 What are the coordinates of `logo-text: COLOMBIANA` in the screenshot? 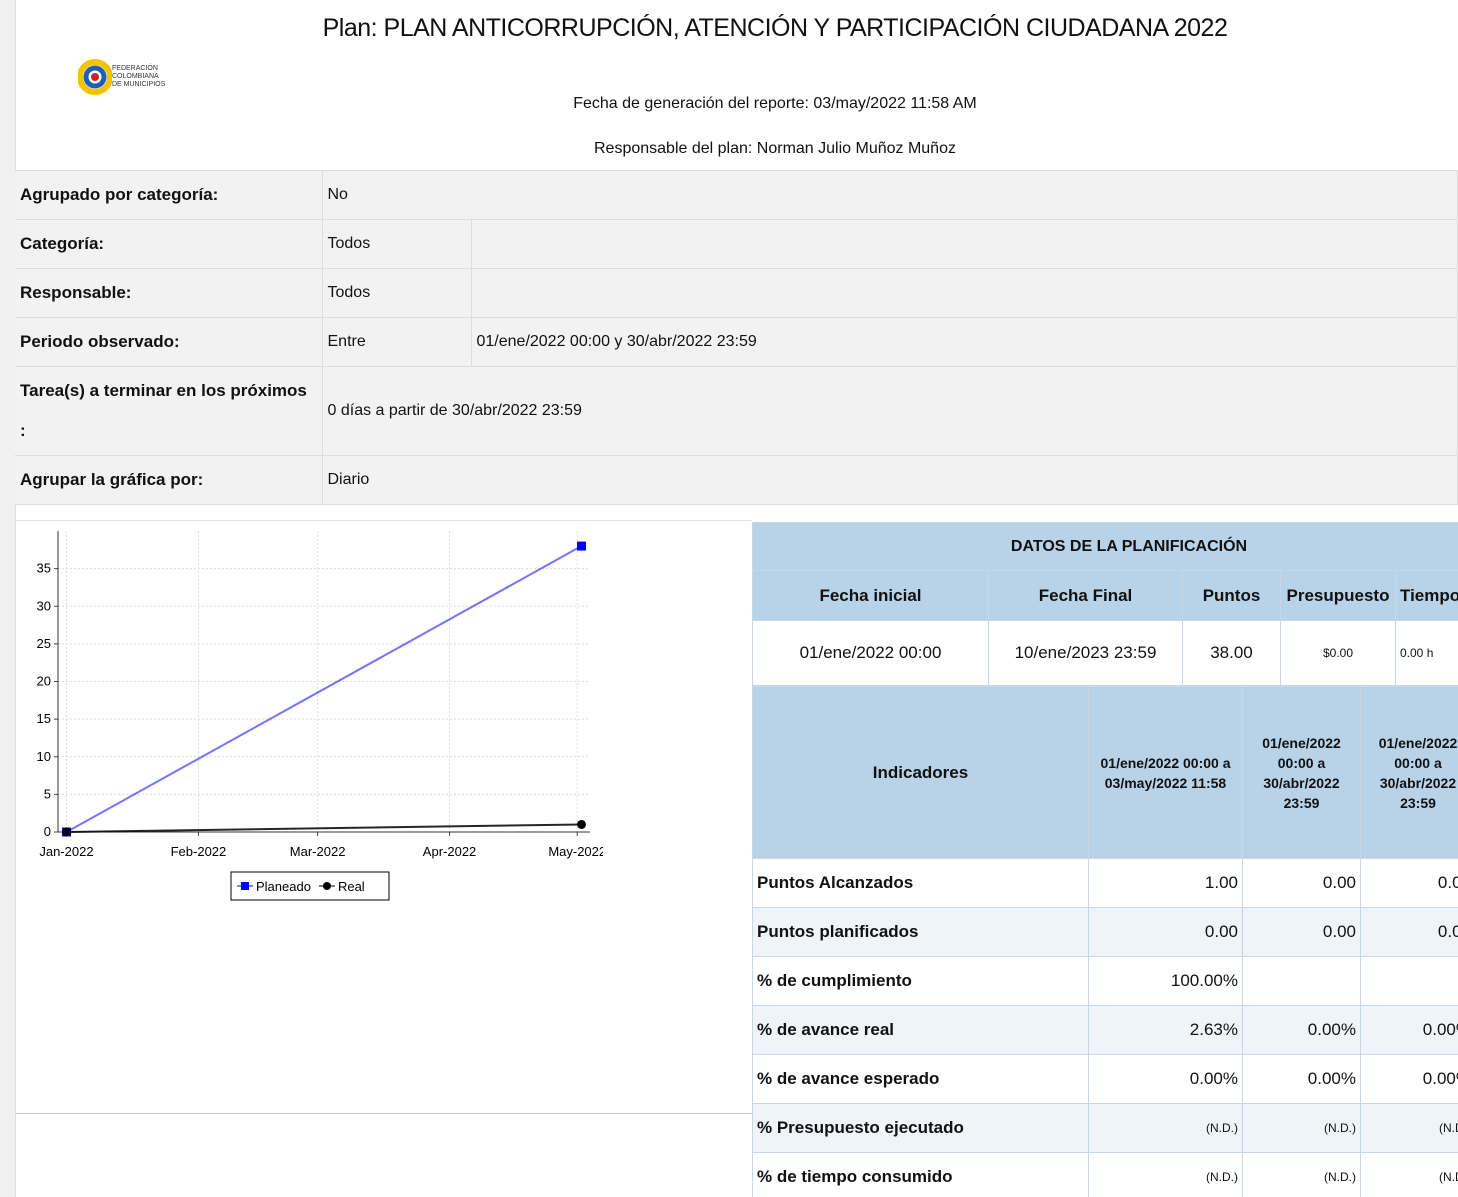 It's located at (135, 76).